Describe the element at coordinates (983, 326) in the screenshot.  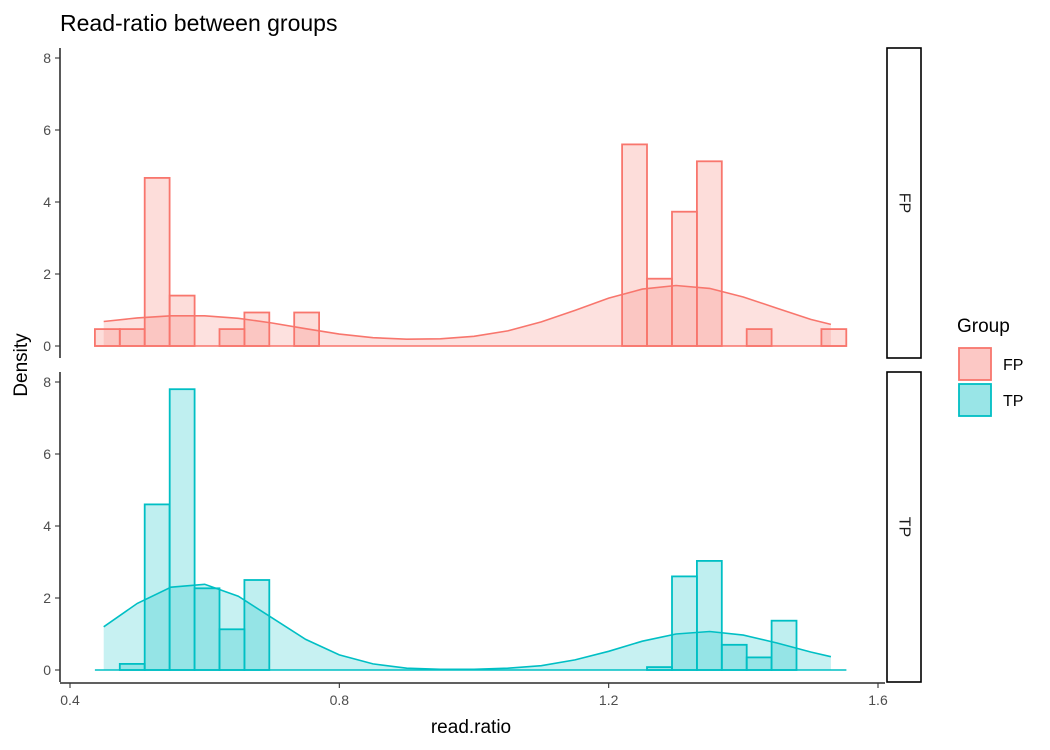
I see `legend-title: Group` at that location.